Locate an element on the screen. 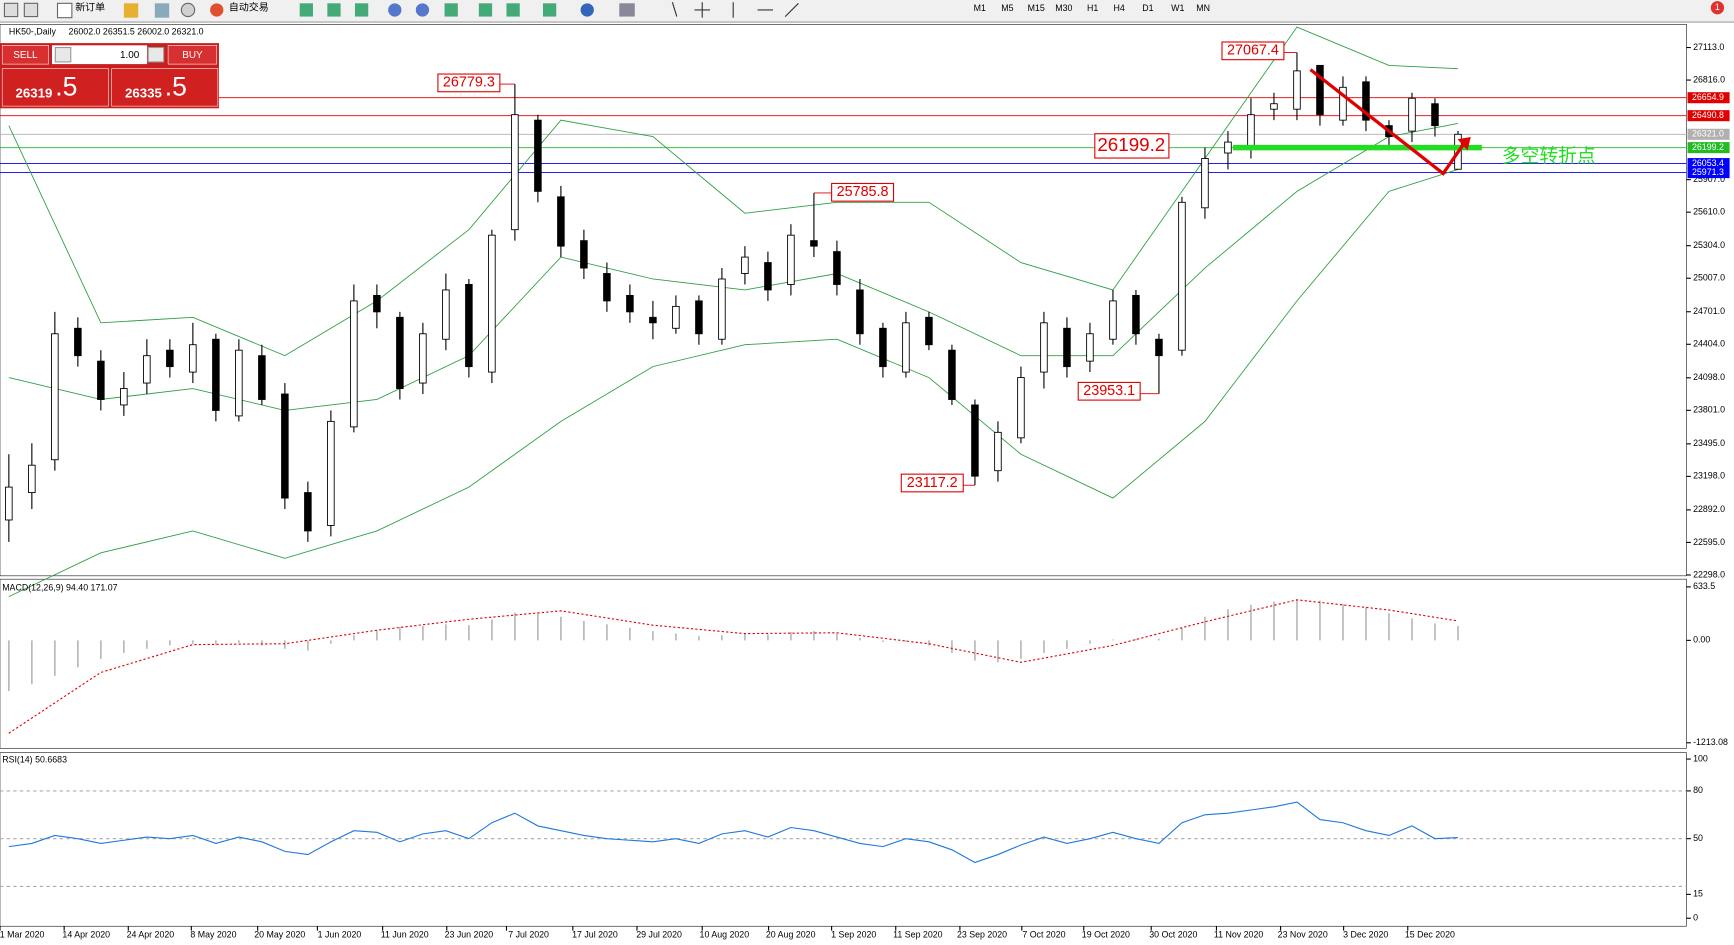 The image size is (1734, 945). y-tick-label: 25907.0 is located at coordinates (1709, 179).